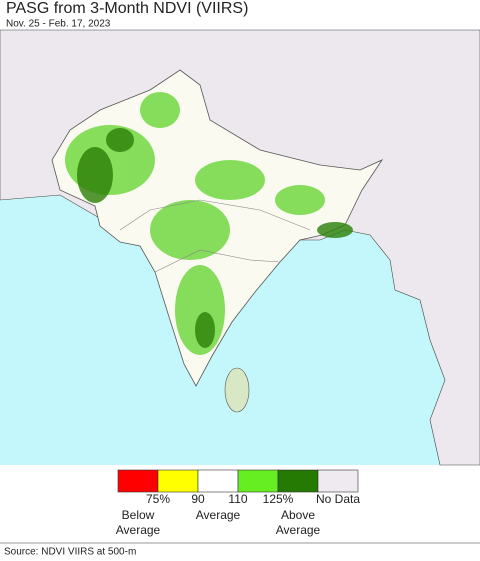  What do you see at coordinates (278, 499) in the screenshot?
I see `legend-tick: 125%` at bounding box center [278, 499].